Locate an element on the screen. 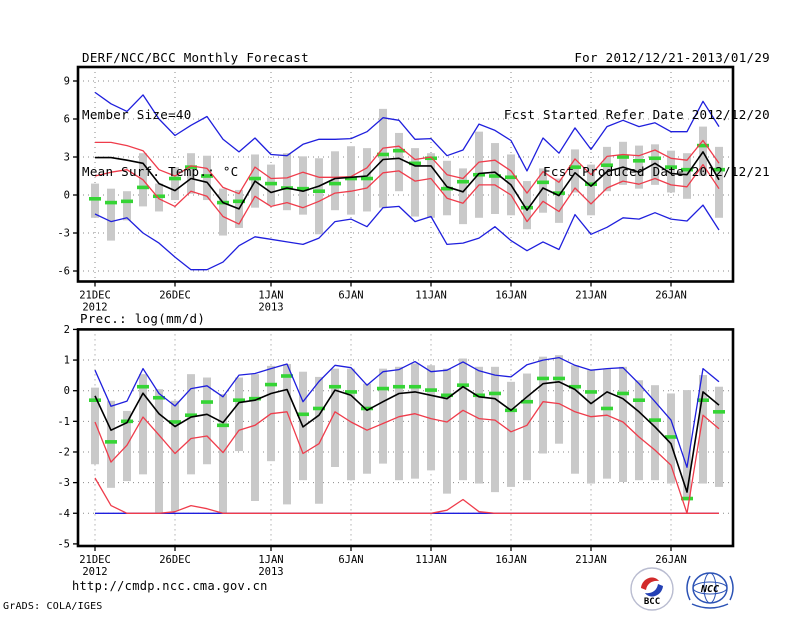  ncc-logo-text: NCC is located at coordinates (709, 589).